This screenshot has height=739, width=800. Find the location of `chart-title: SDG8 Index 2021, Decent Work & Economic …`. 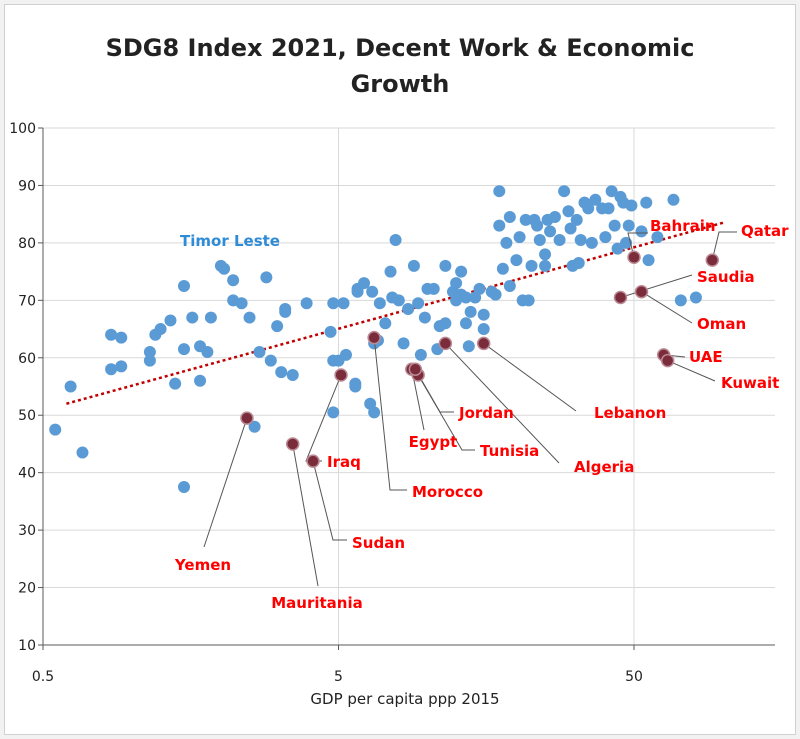

chart-title: SDG8 Index 2021, Decent Work & Economic … is located at coordinates (400, 66).